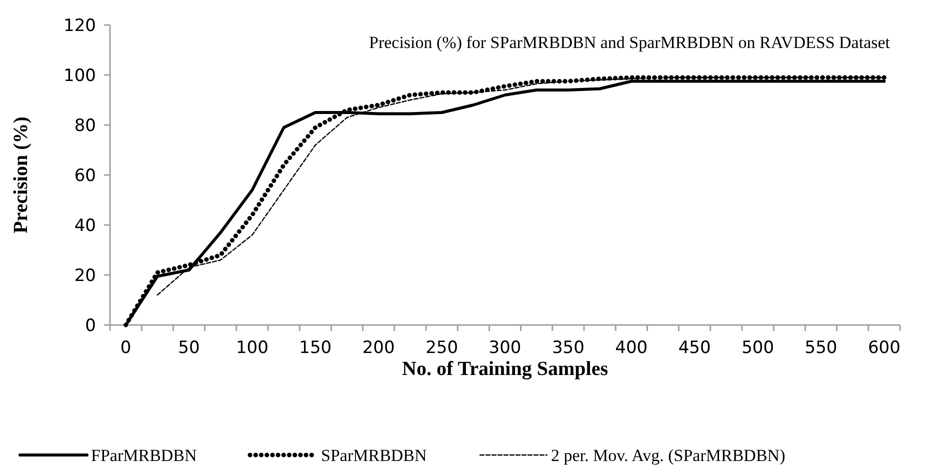 The image size is (935, 469). What do you see at coordinates (315, 348) in the screenshot?
I see `x-tick-label: 150` at bounding box center [315, 348].